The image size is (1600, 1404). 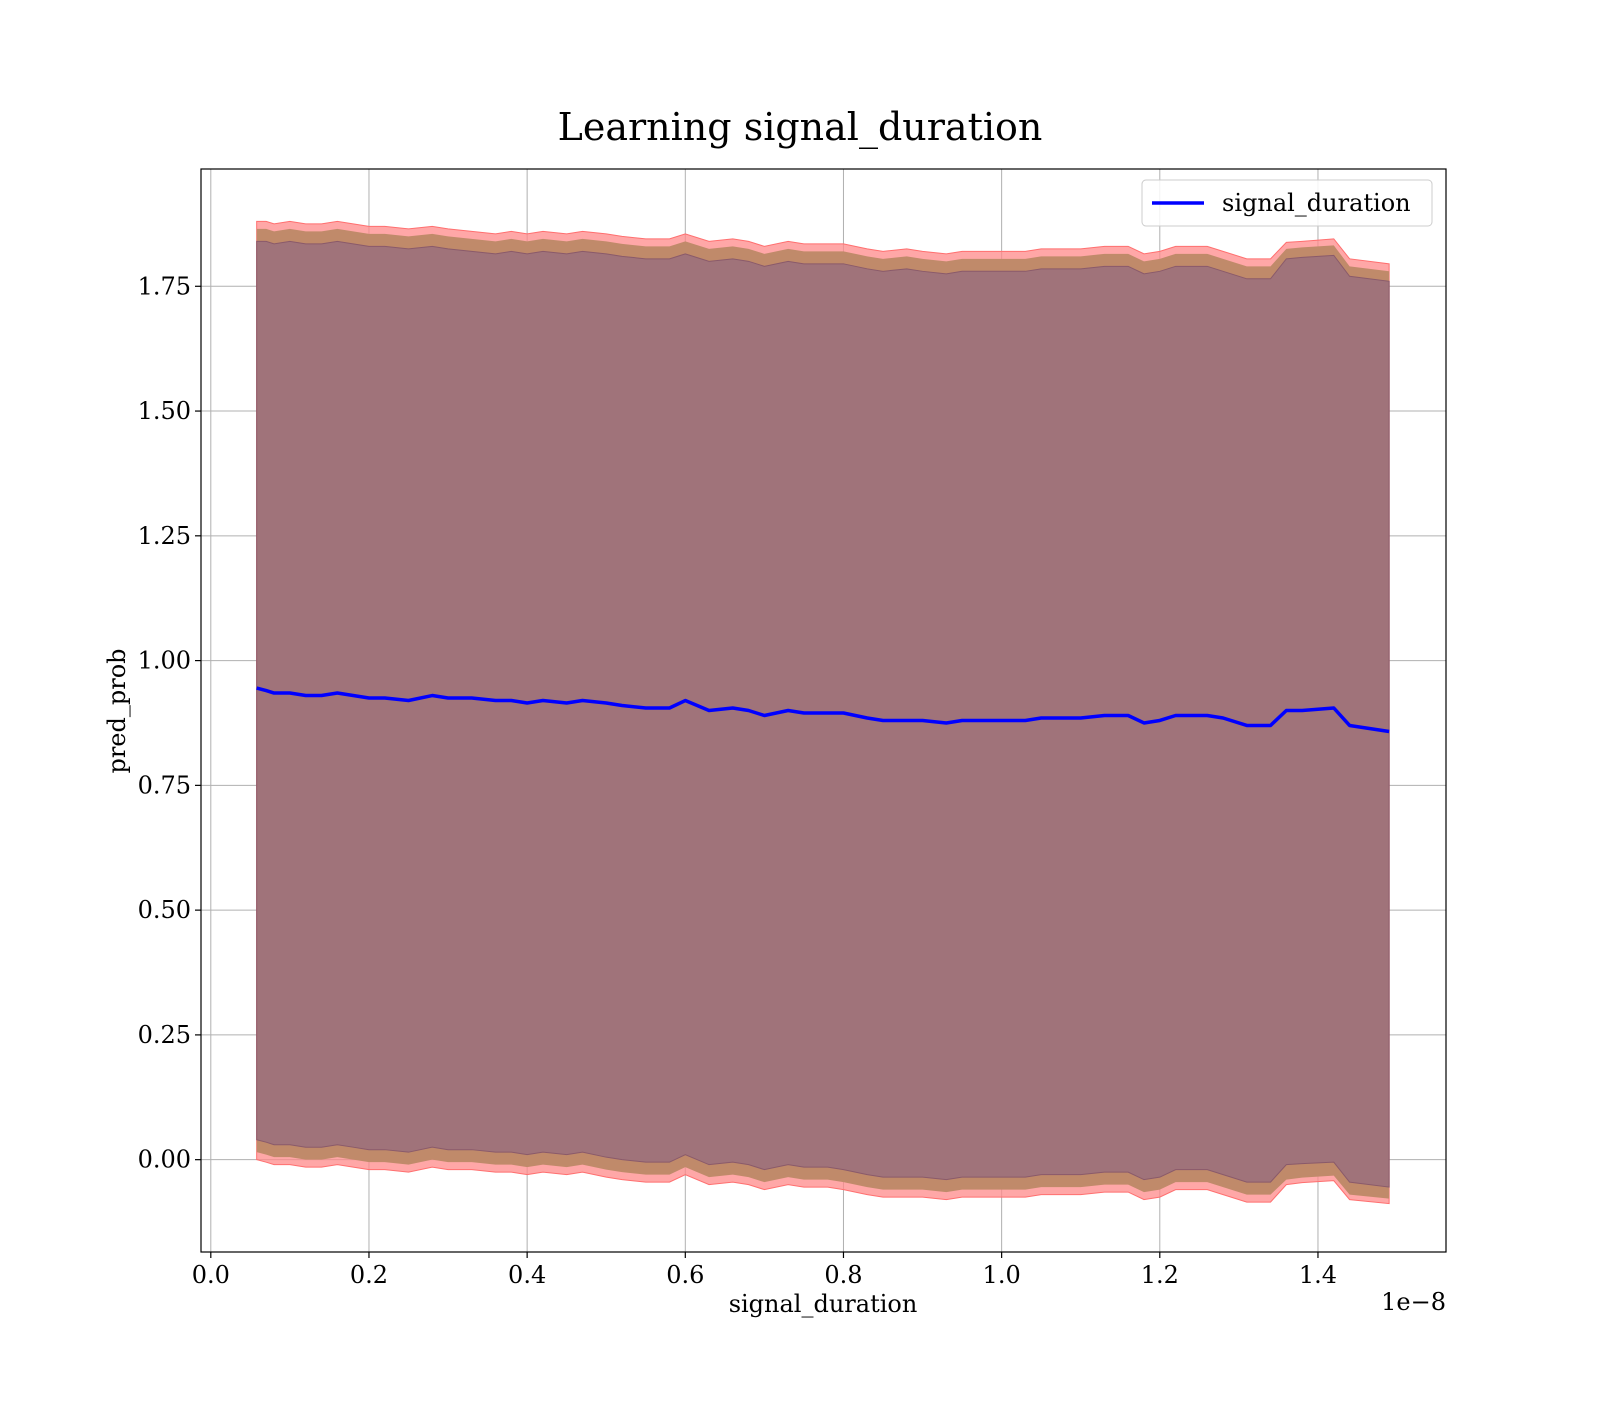 I want to click on y-tick-label: 1.50, so click(x=164, y=411).